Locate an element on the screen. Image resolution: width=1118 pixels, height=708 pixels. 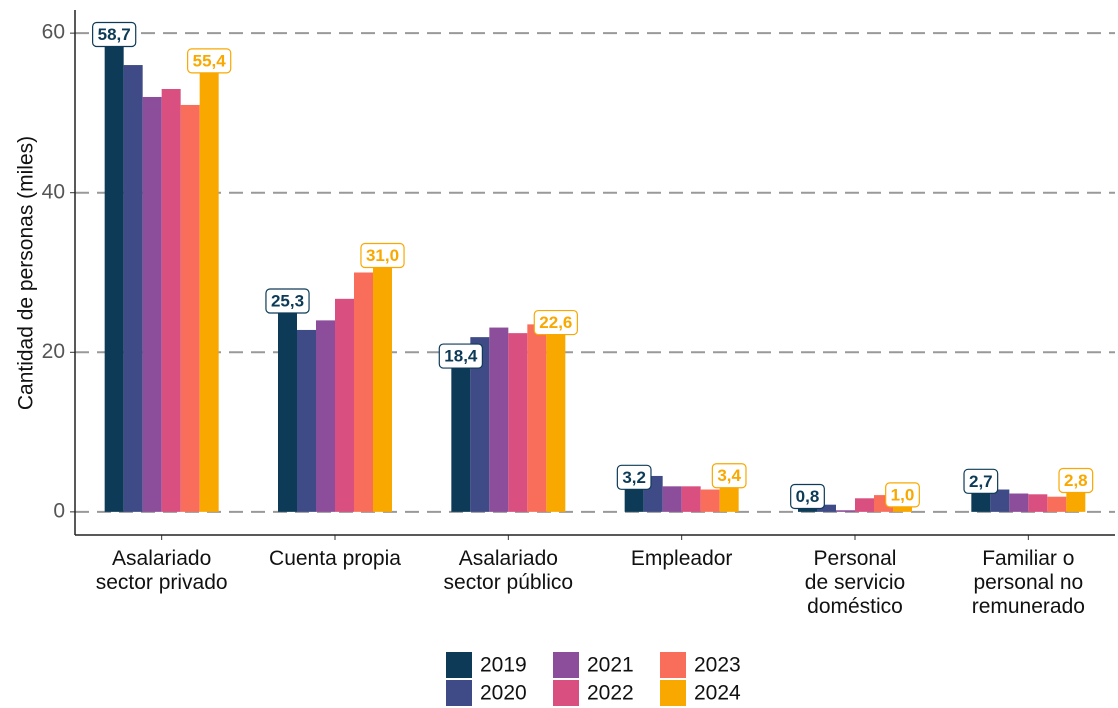
value-label: 1,0 is located at coordinates (903, 494).